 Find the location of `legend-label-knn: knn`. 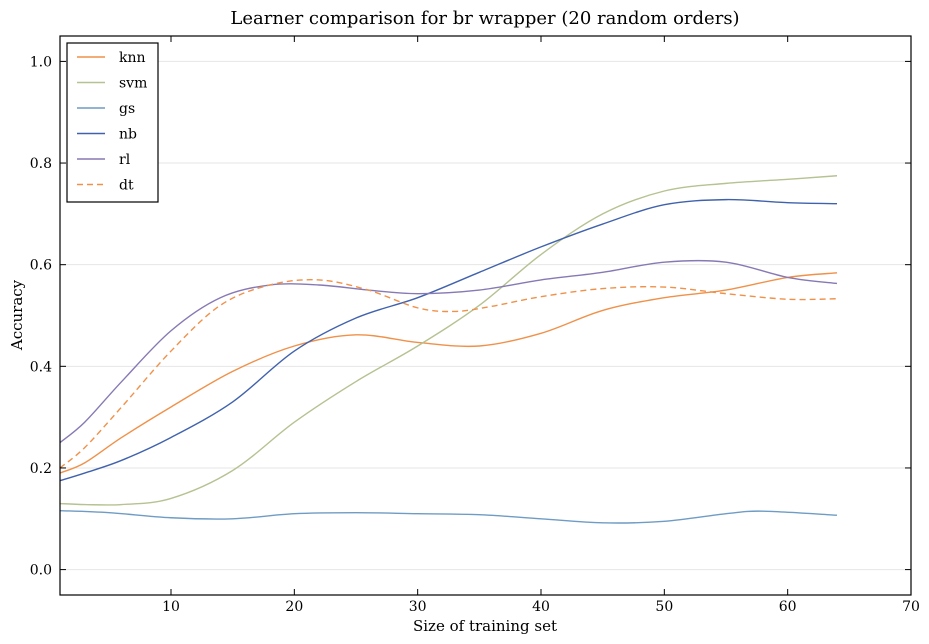

legend-label-knn: knn is located at coordinates (132, 58).